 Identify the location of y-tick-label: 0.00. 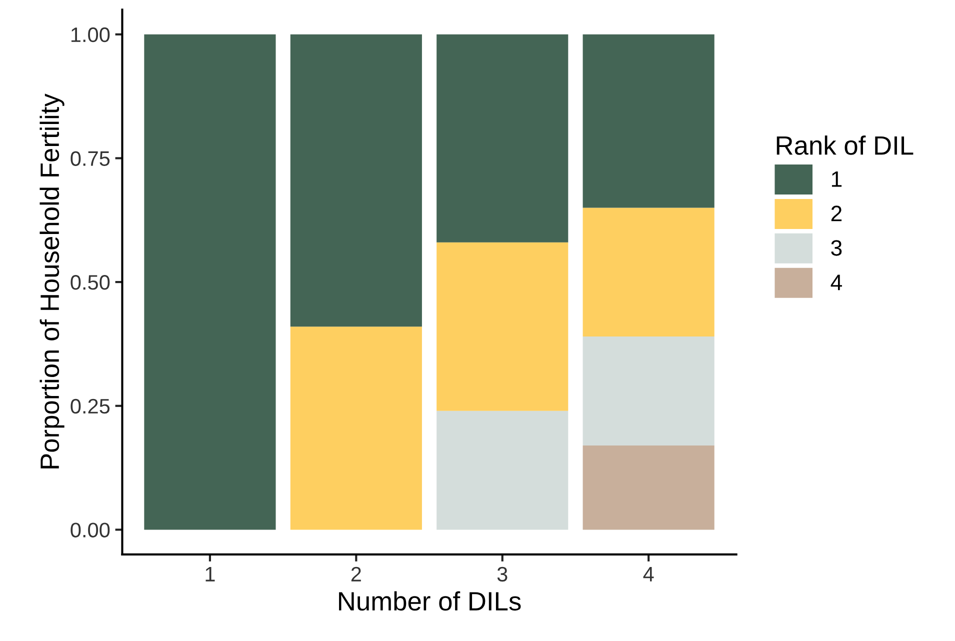
(90, 530).